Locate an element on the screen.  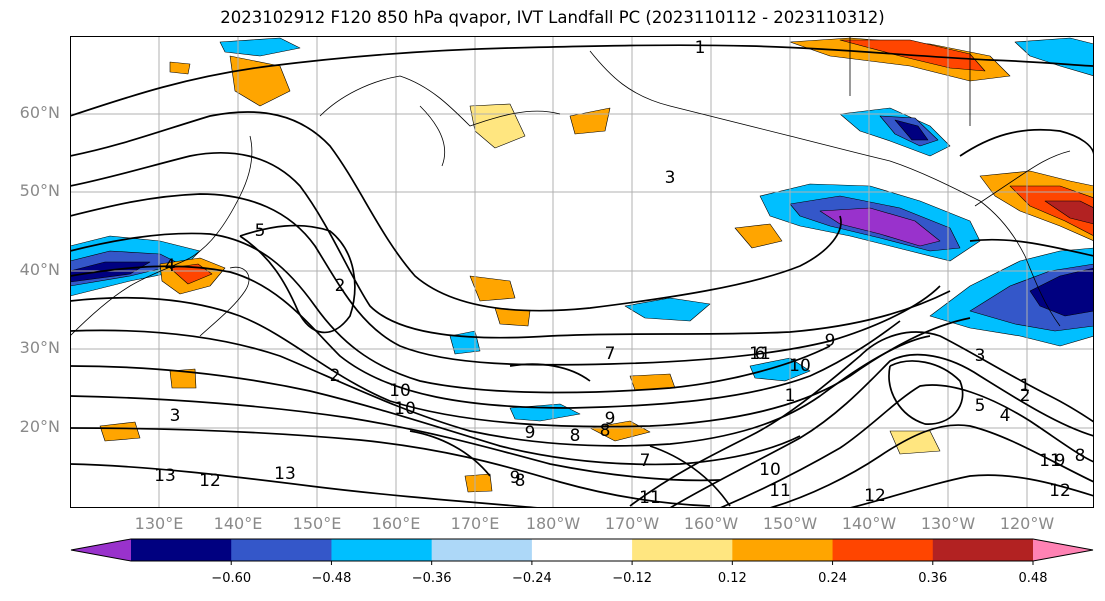
longitude-label: 130°W is located at coordinates (948, 523).